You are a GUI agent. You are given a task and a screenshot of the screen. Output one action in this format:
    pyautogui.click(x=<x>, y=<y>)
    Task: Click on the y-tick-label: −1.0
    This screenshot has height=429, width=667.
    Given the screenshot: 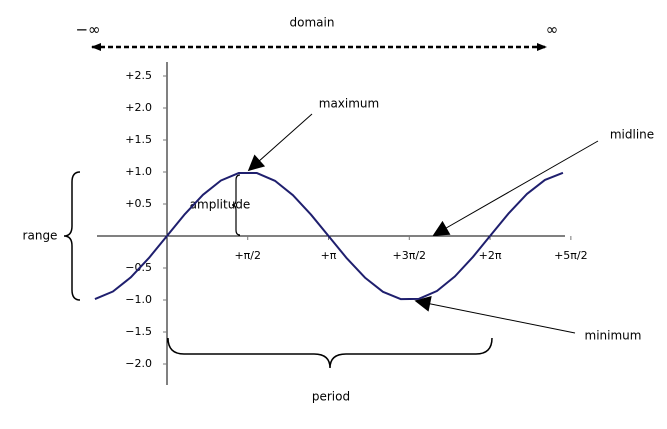 What is the action you would take?
    pyautogui.click(x=138, y=299)
    